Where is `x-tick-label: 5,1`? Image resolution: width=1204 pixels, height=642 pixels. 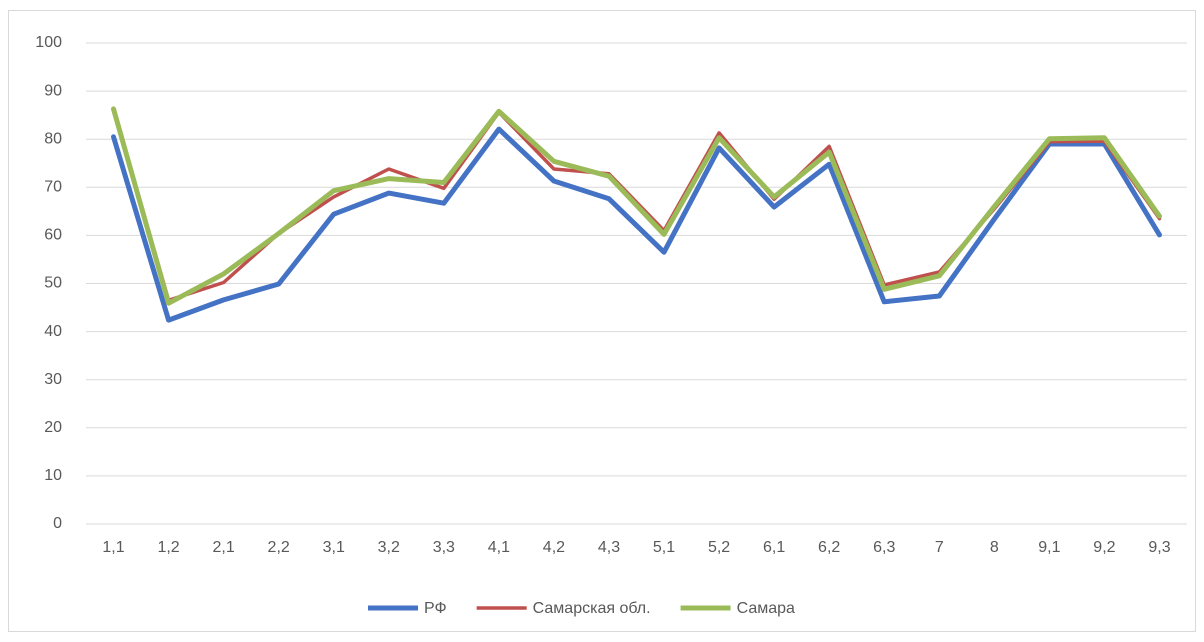 x-tick-label: 5,1 is located at coordinates (664, 547).